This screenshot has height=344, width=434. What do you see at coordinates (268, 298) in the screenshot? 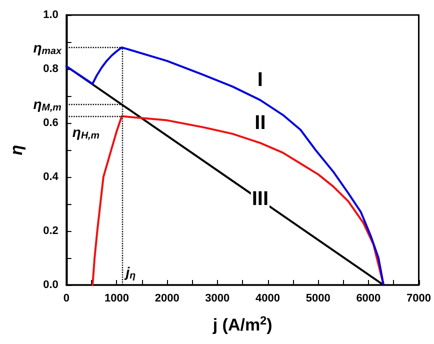
I see `x-tick-label: 4000` at bounding box center [268, 298].